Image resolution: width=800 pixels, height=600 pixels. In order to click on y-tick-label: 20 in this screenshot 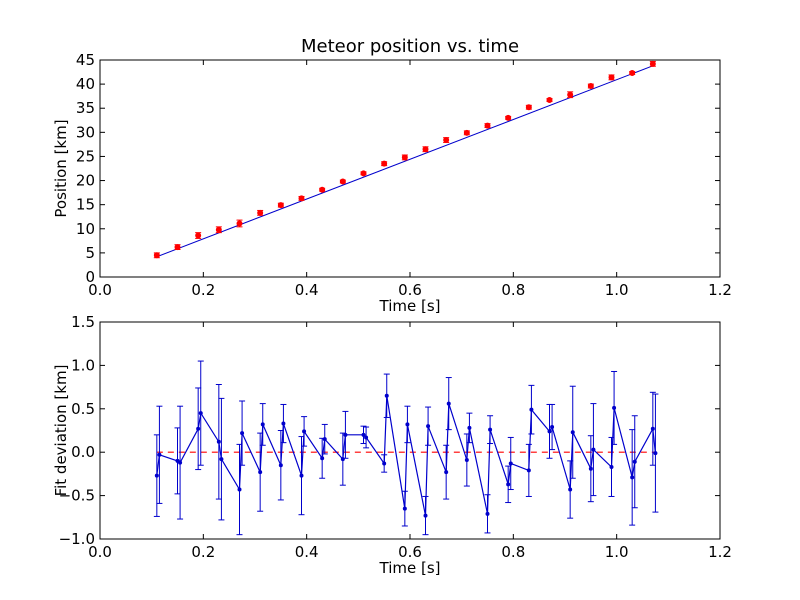, I will do `click(85, 181)`.